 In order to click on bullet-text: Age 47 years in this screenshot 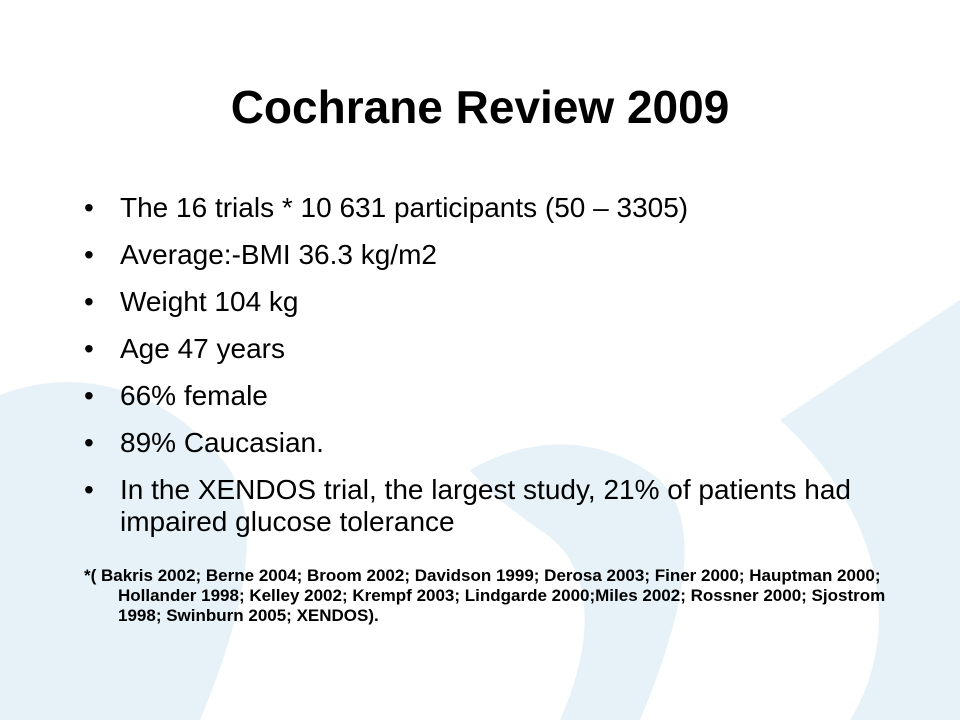, I will do `click(202, 348)`.